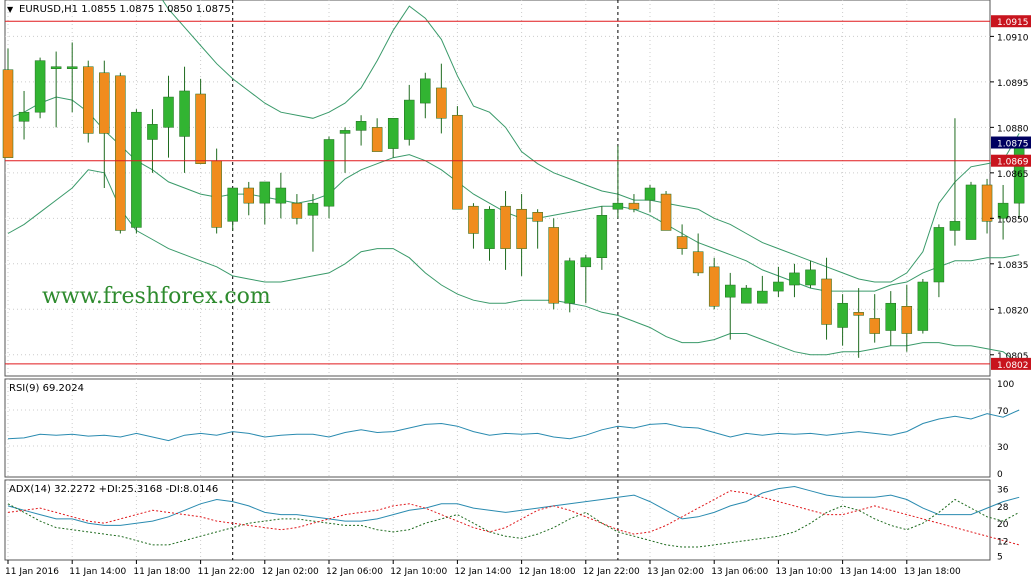  Describe the element at coordinates (611, 572) in the screenshot. I see `time-tick-label: 12 Jan 22:00` at that location.